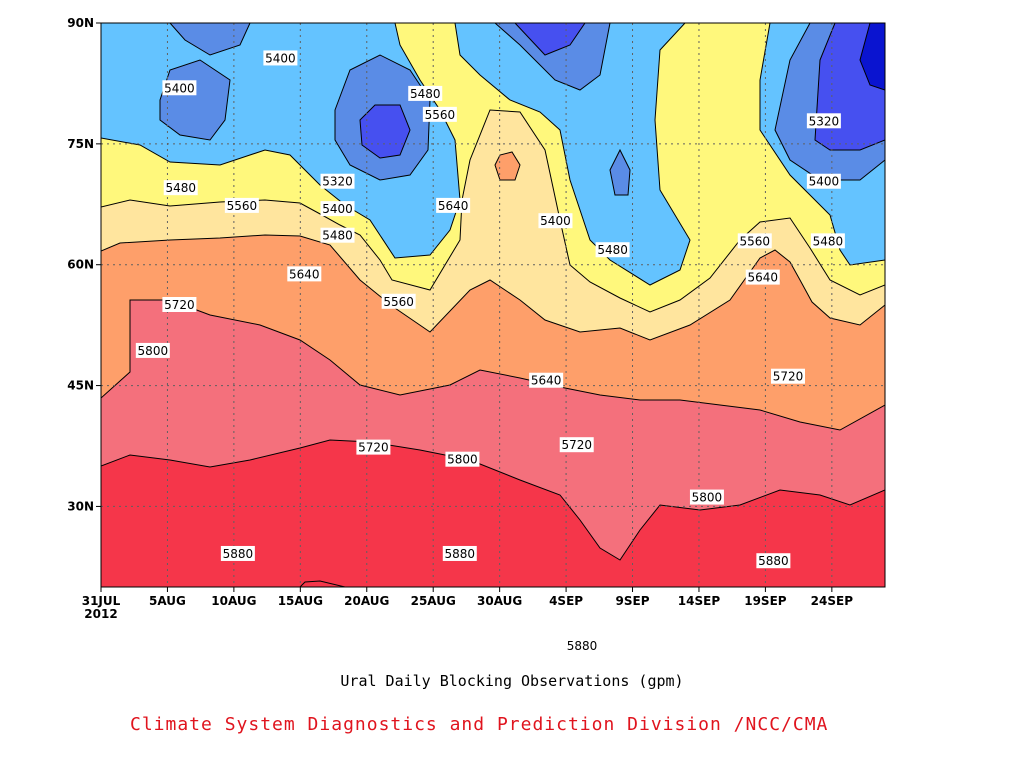  Describe the element at coordinates (322, 583) in the screenshot. I see `contour-5880-south-blob` at that location.